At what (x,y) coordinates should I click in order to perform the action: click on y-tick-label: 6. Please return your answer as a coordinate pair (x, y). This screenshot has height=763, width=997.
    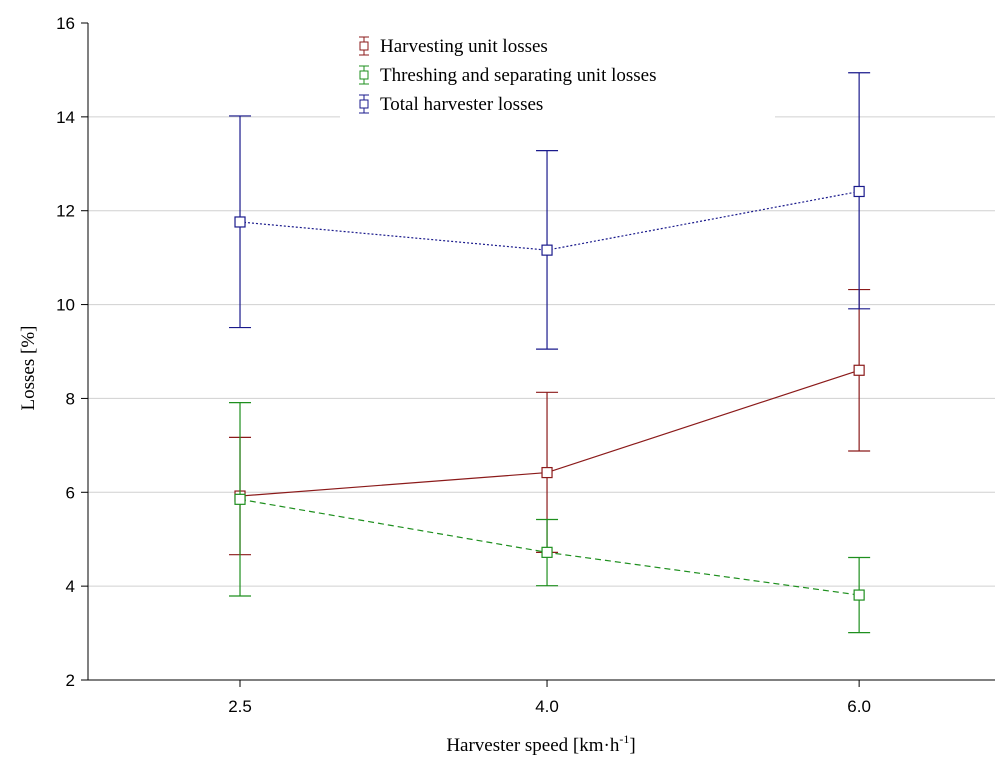
    Looking at the image, I should click on (70, 492).